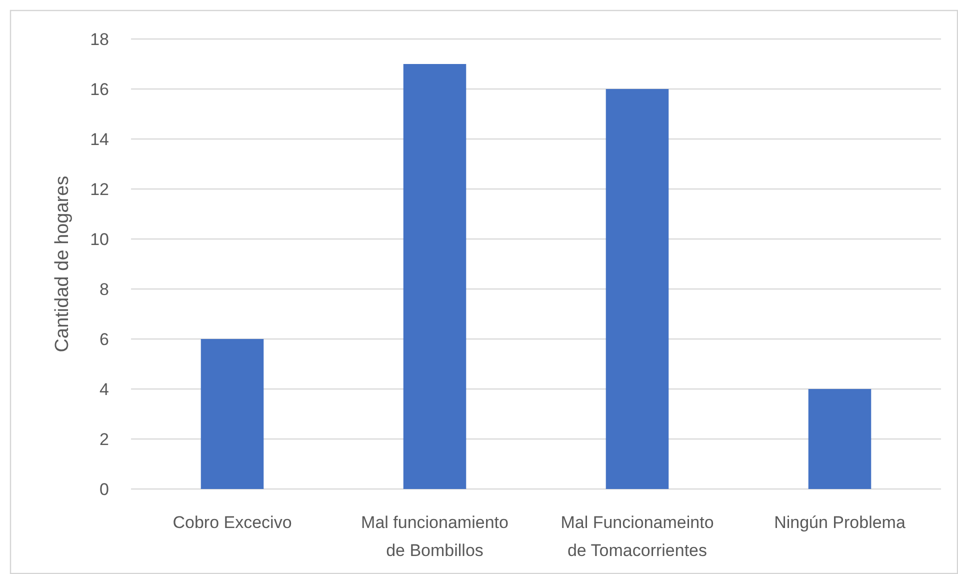 Image resolution: width=958 pixels, height=574 pixels. Describe the element at coordinates (62, 264) in the screenshot. I see `y-axis-title: Cantidad de hogares` at that location.